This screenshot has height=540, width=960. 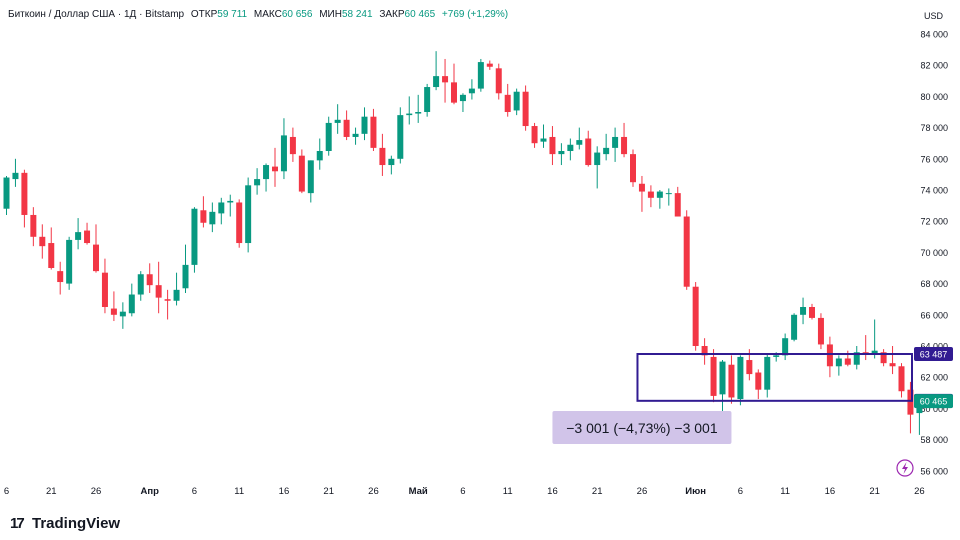 What do you see at coordinates (934, 16) in the screenshot?
I see `currency-label: USD` at bounding box center [934, 16].